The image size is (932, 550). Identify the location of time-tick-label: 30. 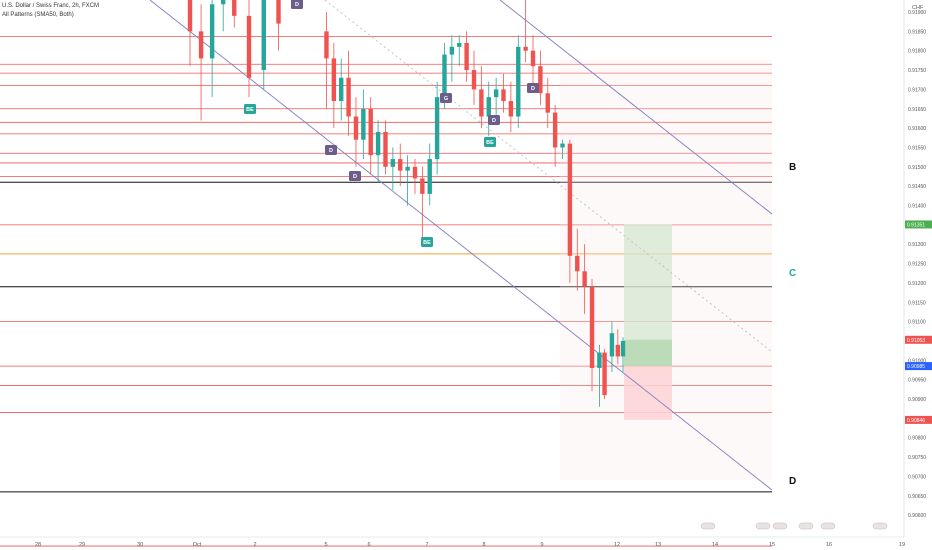
(140, 545).